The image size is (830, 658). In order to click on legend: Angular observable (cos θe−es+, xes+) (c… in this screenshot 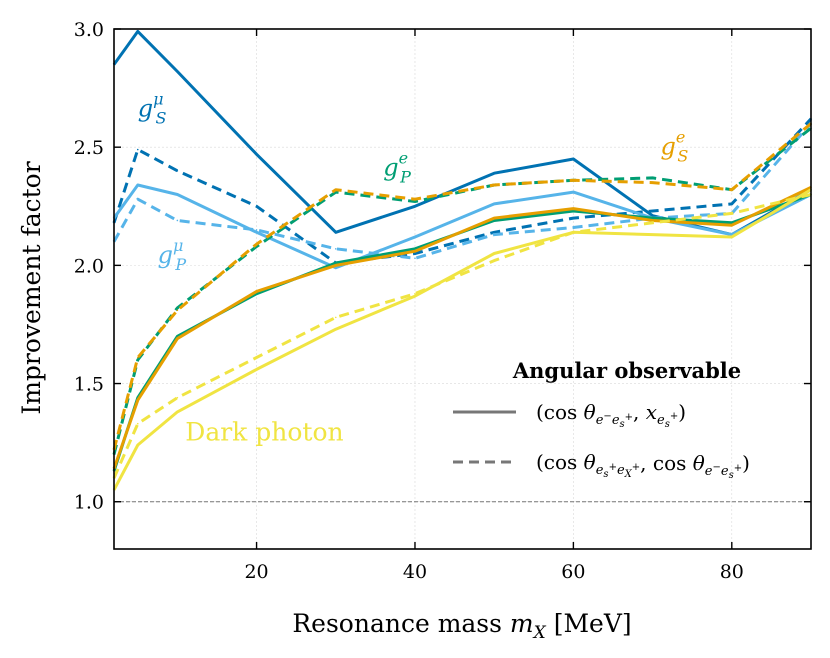, I will do `click(601, 419)`.